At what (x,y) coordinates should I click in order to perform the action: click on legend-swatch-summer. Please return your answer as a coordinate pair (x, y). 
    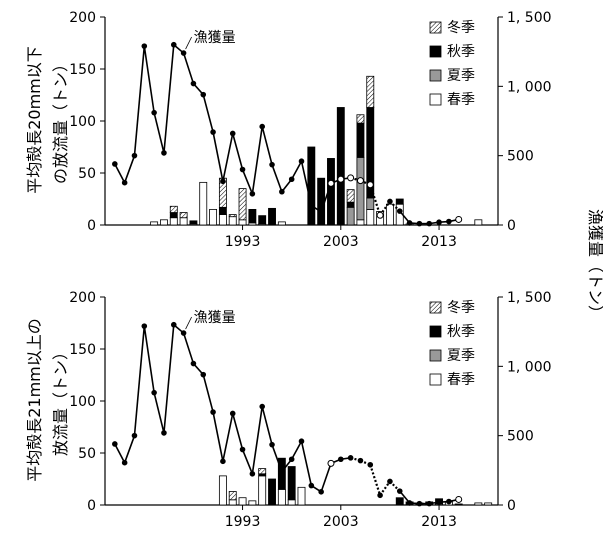
    Looking at the image, I should click on (435, 75).